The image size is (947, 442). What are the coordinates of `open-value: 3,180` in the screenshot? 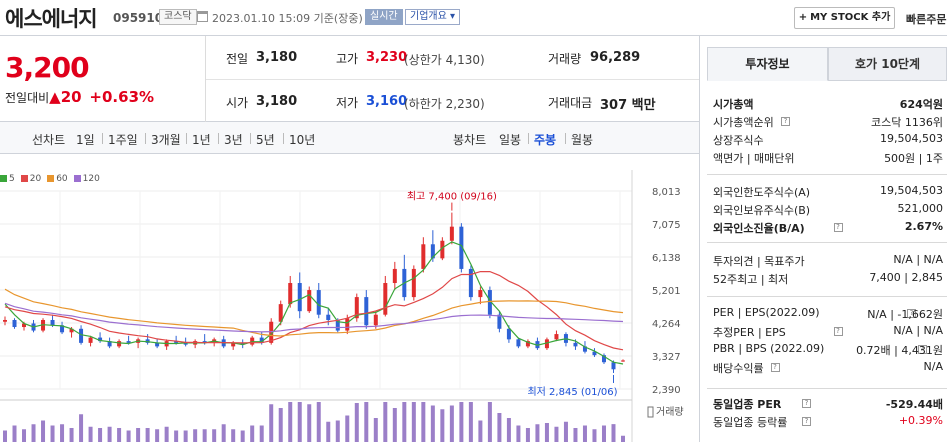 It's located at (277, 101).